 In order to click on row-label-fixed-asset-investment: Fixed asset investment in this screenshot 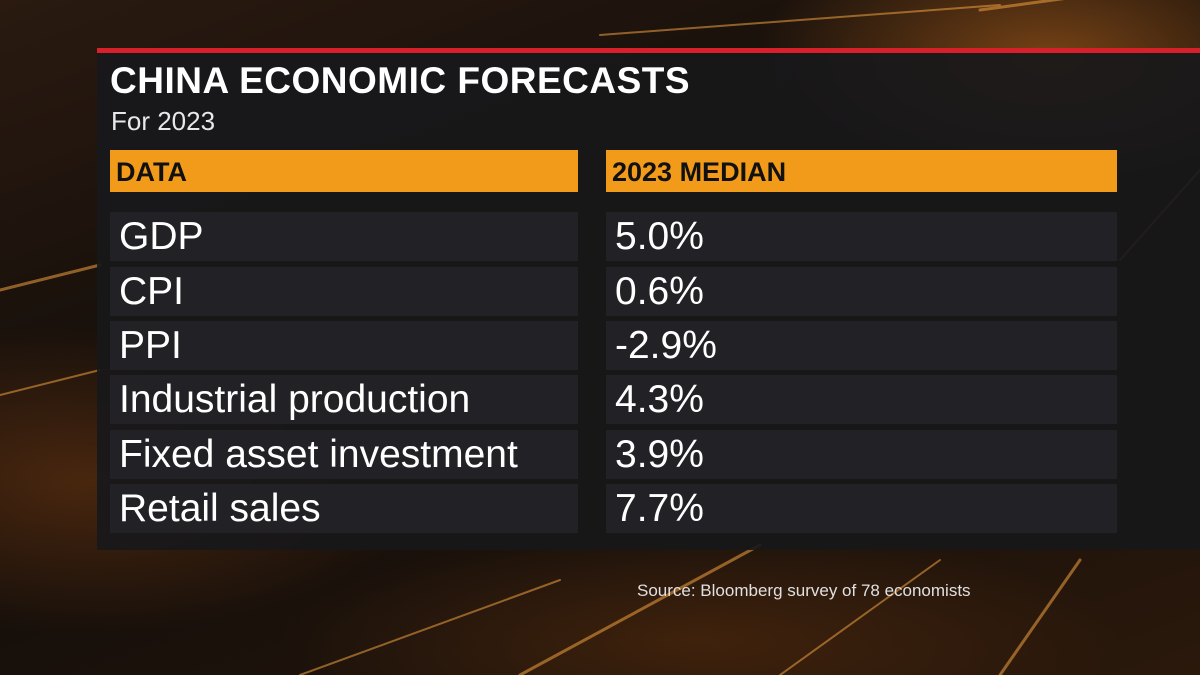, I will do `click(344, 454)`.